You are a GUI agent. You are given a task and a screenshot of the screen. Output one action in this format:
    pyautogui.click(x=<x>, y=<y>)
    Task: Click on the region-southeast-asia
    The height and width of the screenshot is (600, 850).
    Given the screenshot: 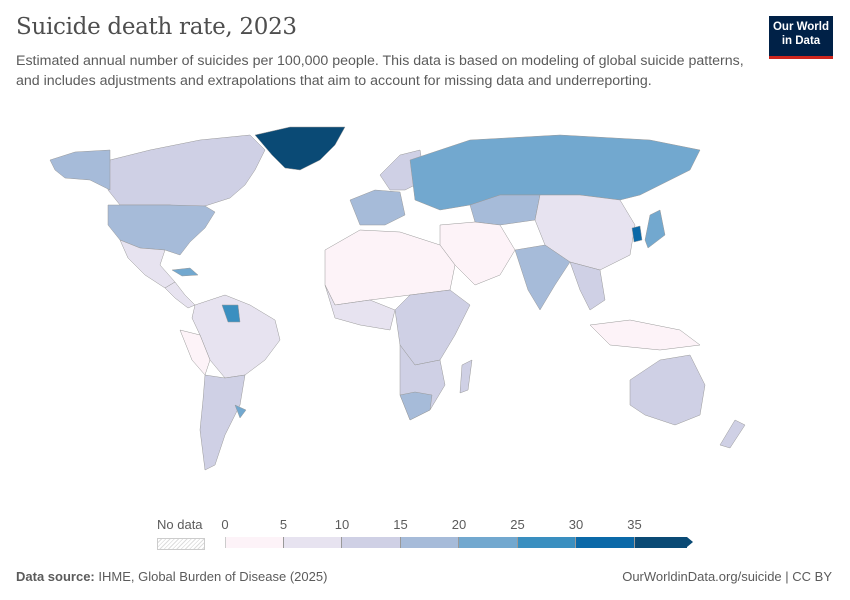 What is the action you would take?
    pyautogui.click(x=587, y=286)
    